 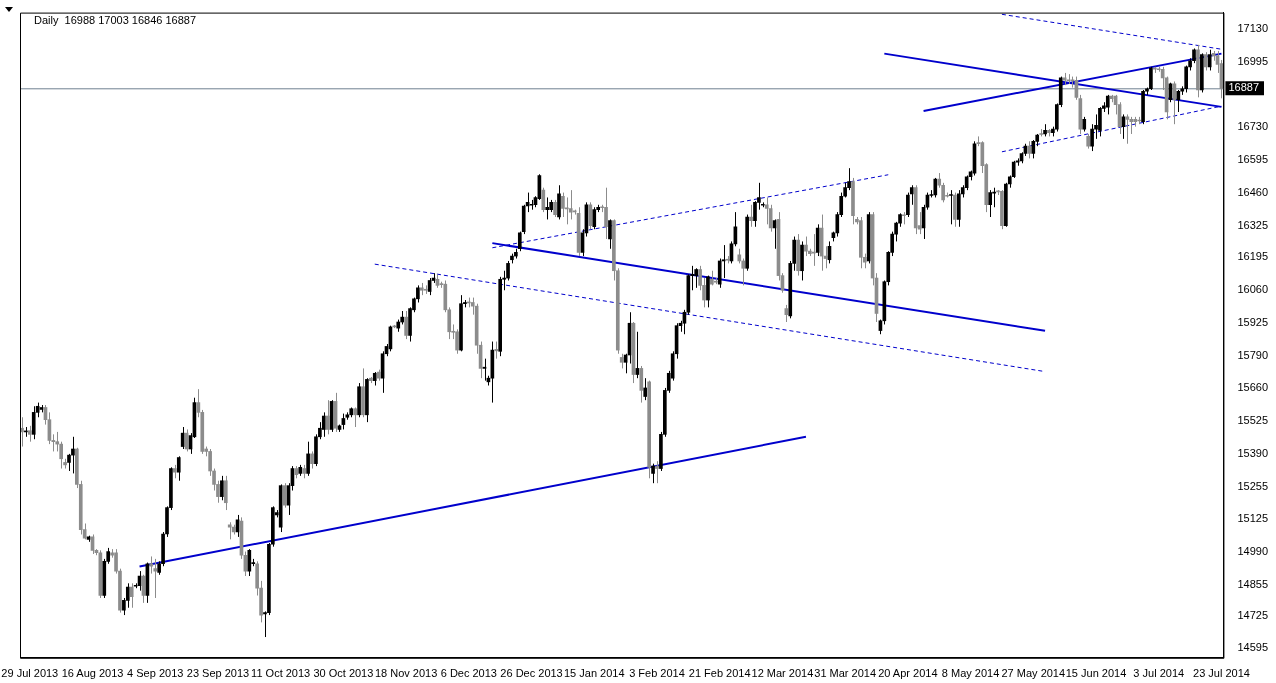 What do you see at coordinates (1159, 673) in the screenshot?
I see `x-tick-label: 3 Jul 2014` at bounding box center [1159, 673].